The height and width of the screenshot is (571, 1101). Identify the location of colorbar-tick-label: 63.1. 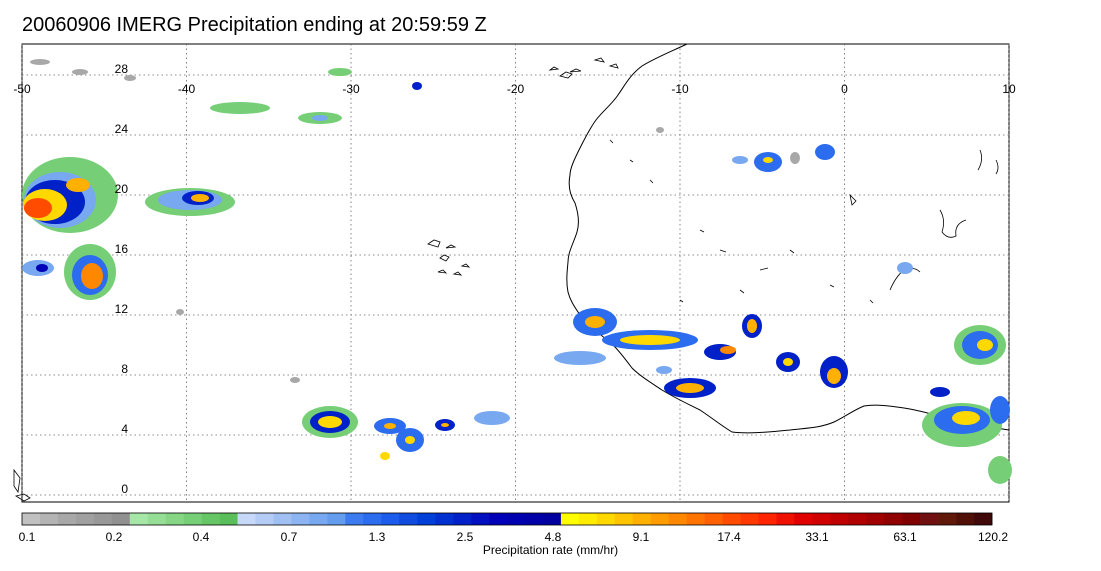
(905, 537).